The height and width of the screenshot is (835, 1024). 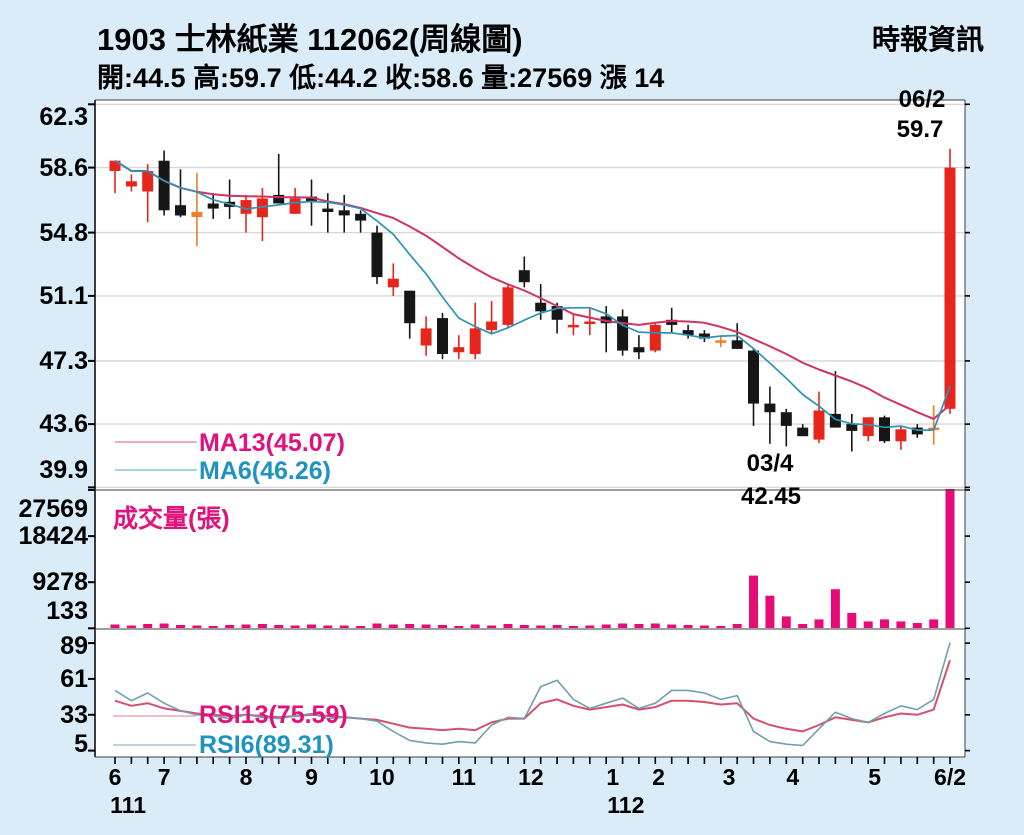 What do you see at coordinates (63, 117) in the screenshot?
I see `price-tick-label: 62.3` at bounding box center [63, 117].